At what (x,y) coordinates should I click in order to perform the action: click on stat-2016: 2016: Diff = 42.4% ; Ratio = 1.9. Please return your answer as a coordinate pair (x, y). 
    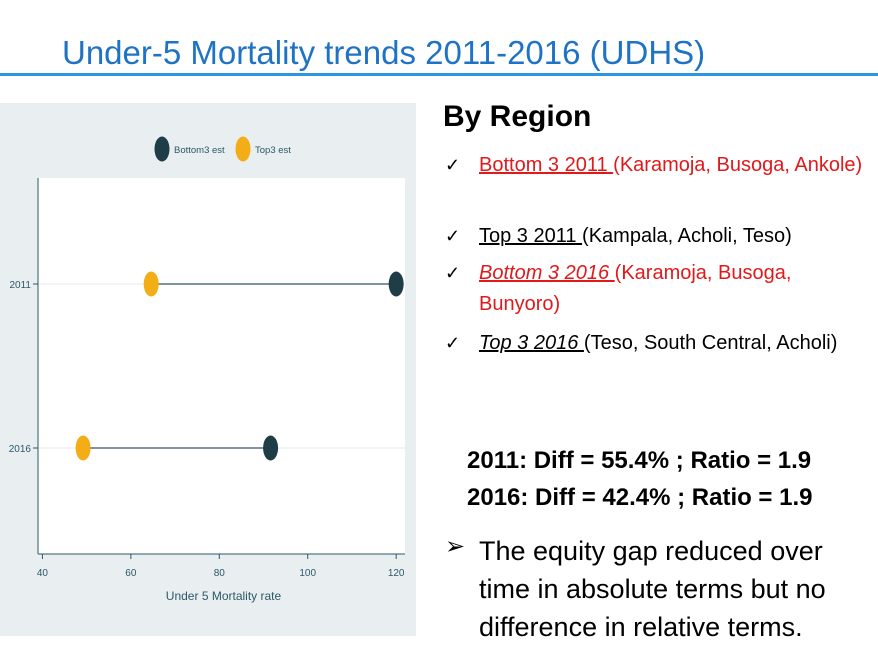
    Looking at the image, I should click on (640, 497).